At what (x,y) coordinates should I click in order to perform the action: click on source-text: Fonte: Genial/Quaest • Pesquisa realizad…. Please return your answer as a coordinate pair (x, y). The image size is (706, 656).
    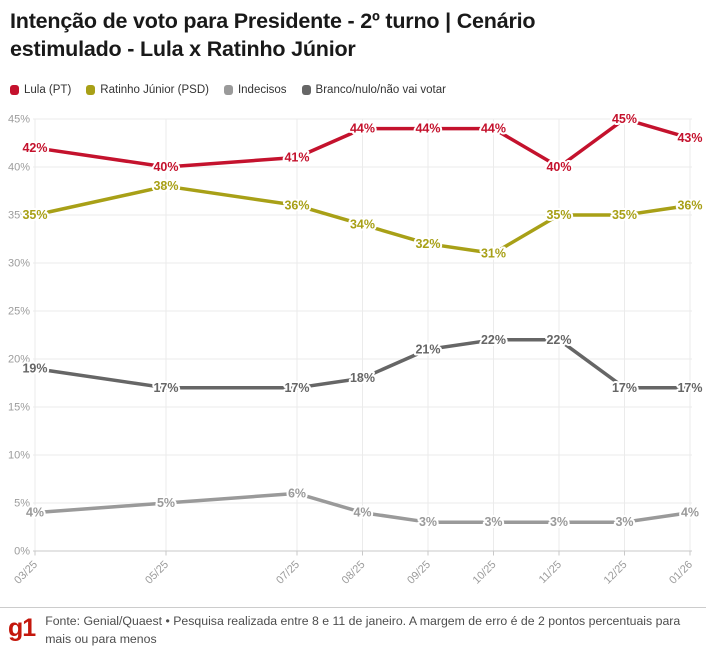
    Looking at the image, I should click on (363, 630).